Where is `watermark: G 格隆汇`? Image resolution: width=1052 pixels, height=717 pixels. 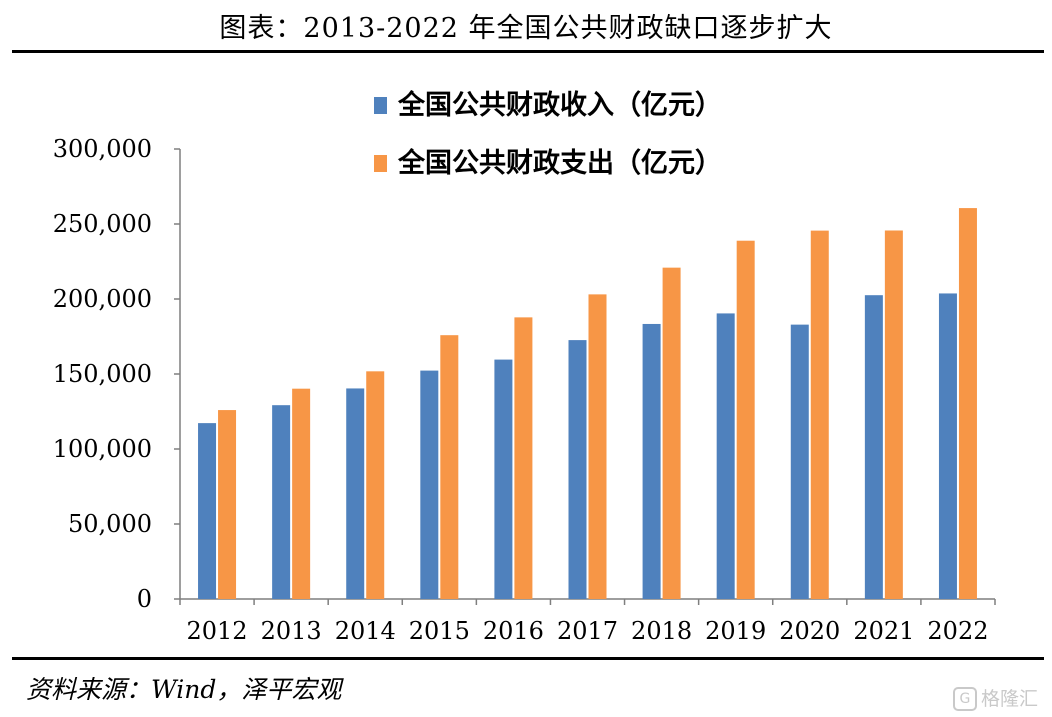
watermark: G 格隆汇 is located at coordinates (995, 697).